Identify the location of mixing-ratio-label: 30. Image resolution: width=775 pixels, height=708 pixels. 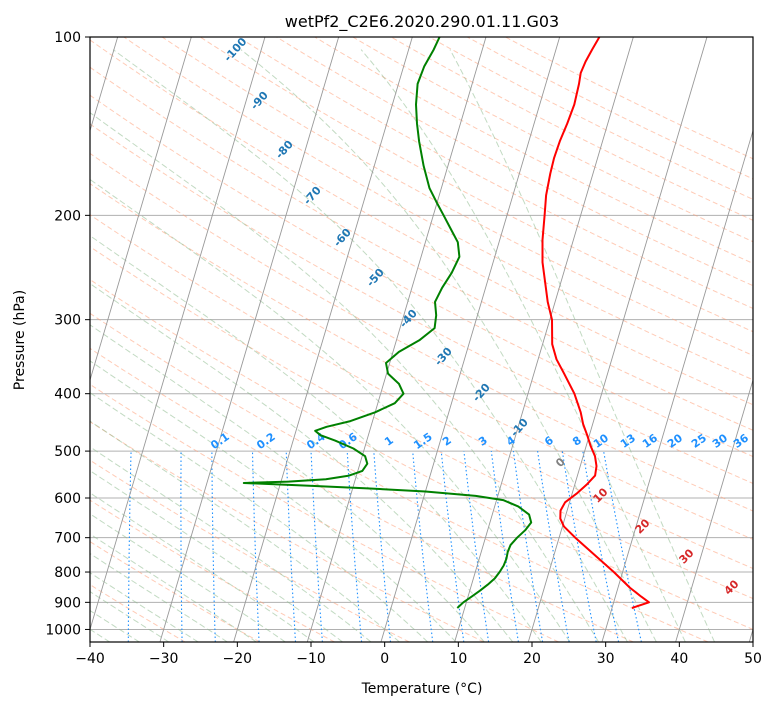
(720, 441).